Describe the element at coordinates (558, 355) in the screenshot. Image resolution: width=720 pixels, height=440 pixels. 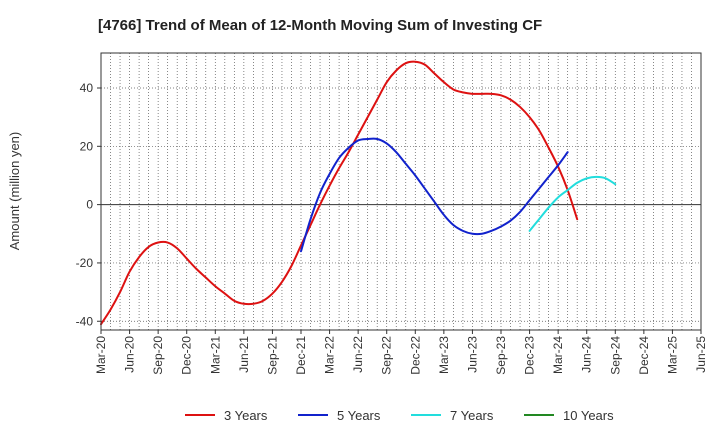
I see `x-tick-label: Mar-24` at that location.